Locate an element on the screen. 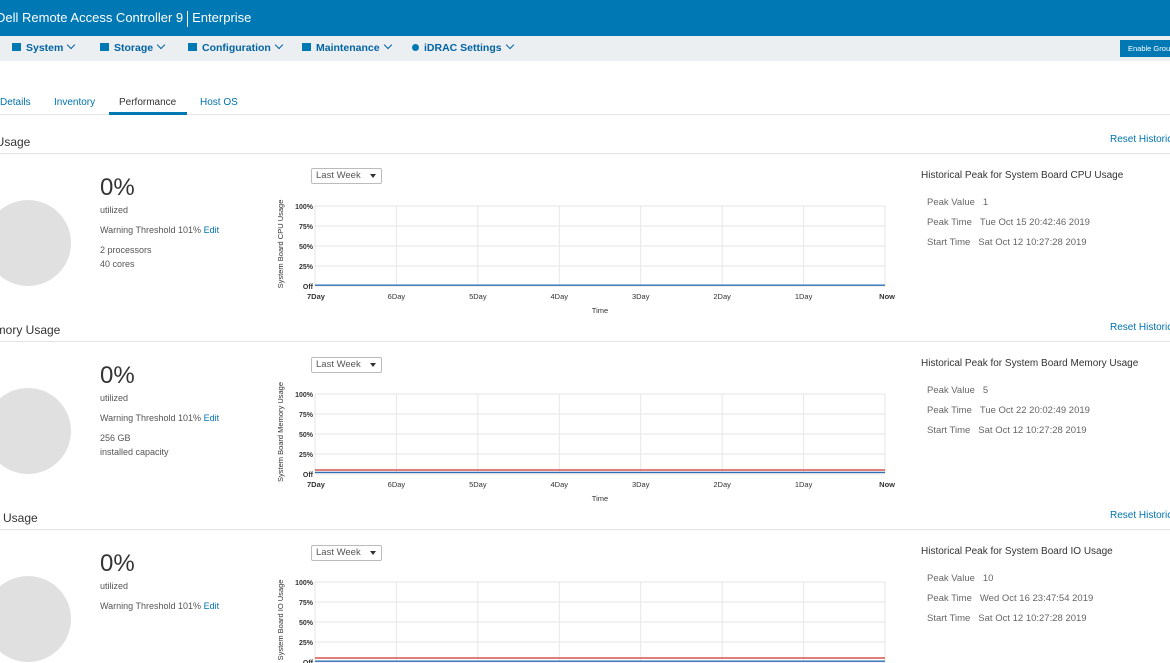 Image resolution: width=1170 pixels, height=663 pixels. configuration-icon is located at coordinates (192, 47).